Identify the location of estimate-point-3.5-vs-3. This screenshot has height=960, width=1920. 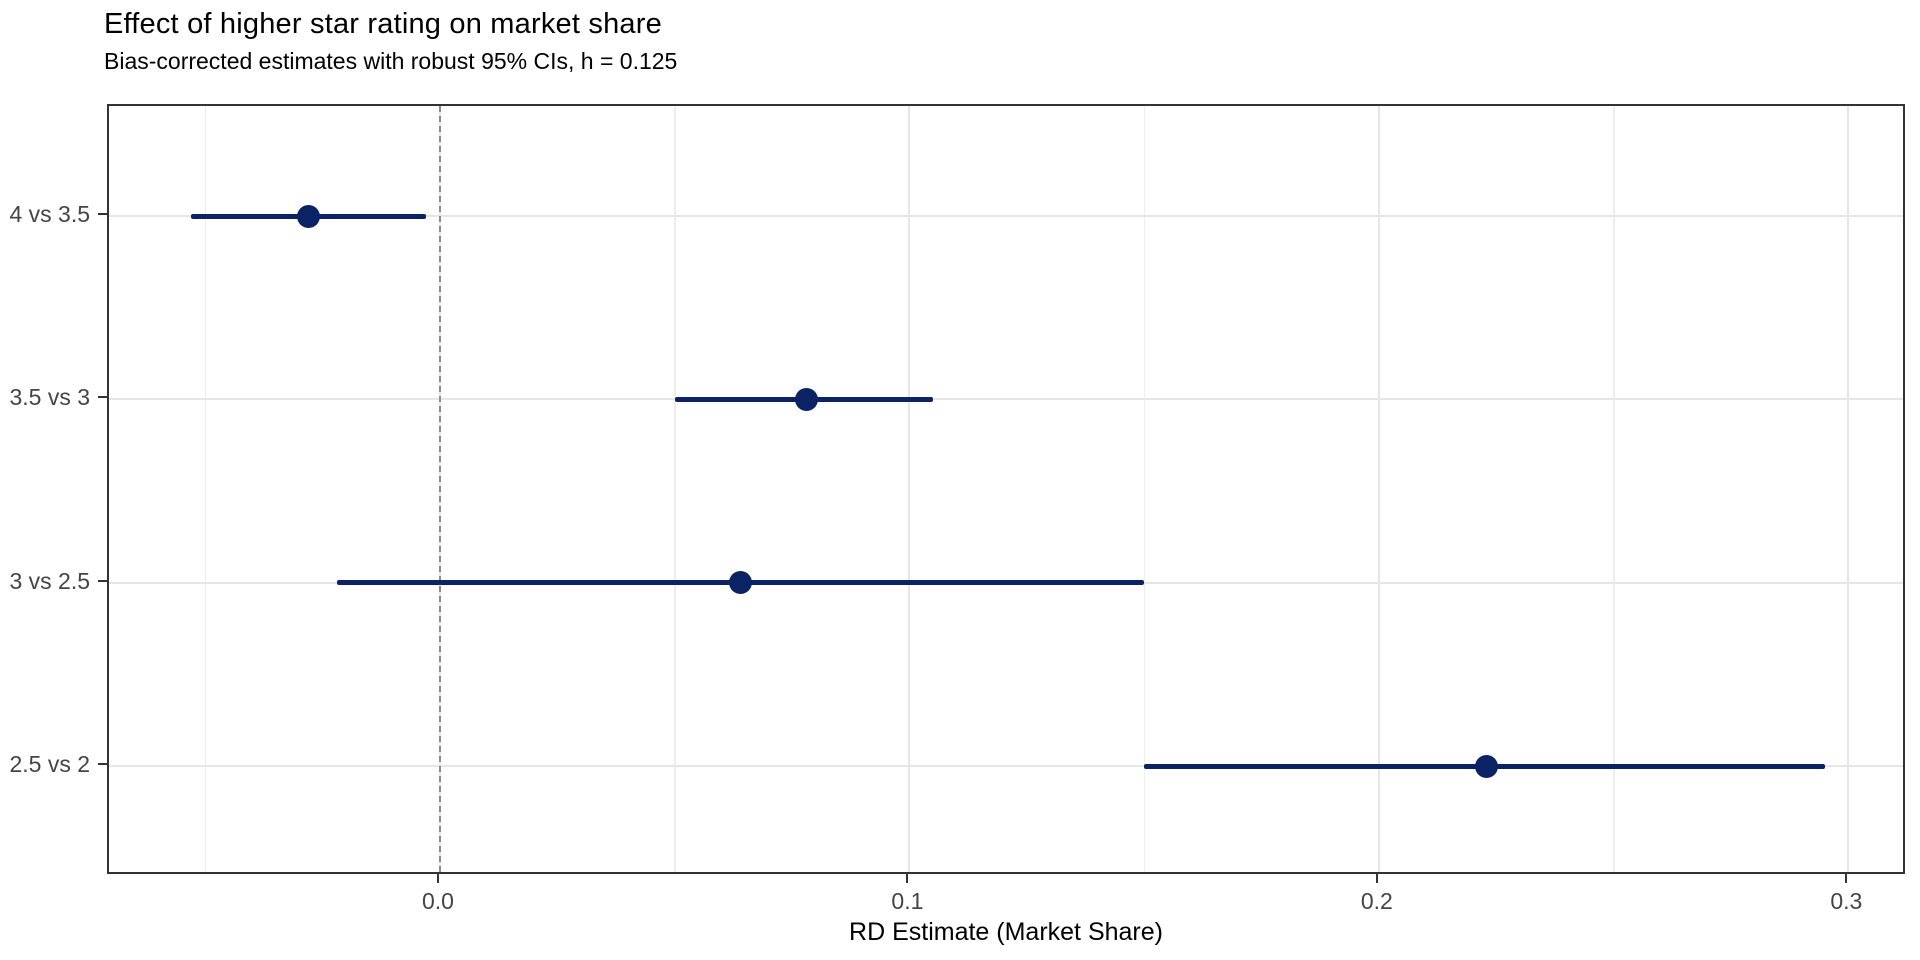
(806, 399).